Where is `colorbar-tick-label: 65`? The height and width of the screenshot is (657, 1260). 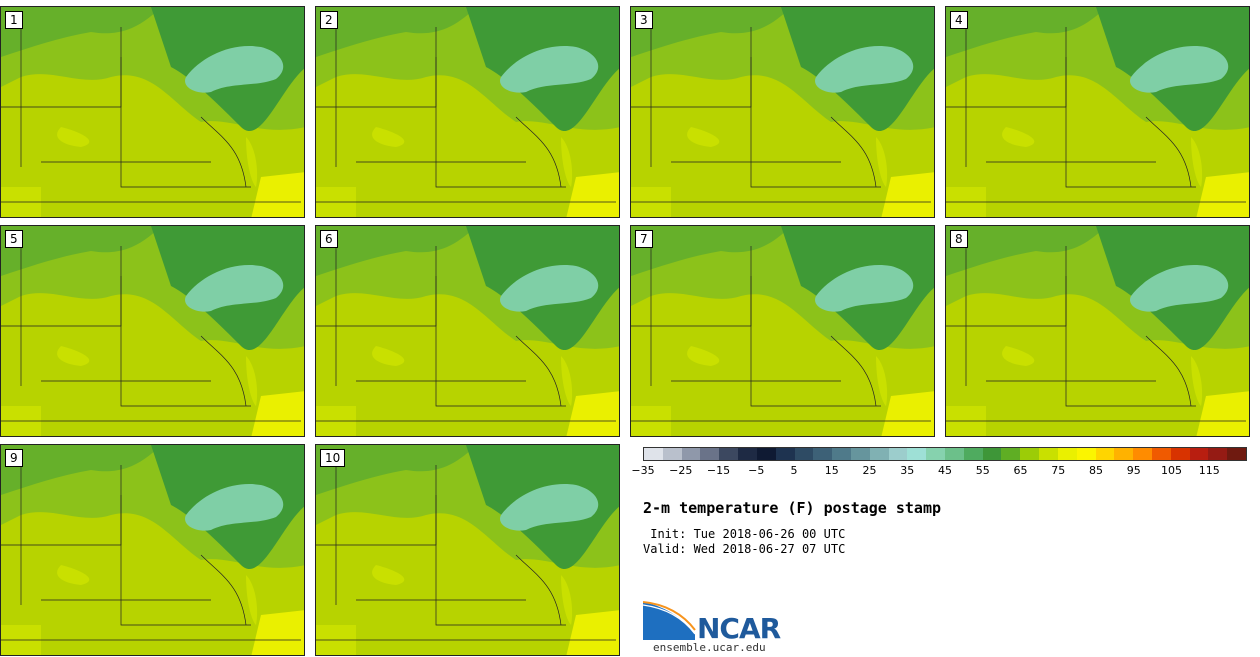
colorbar-tick-label: 65 is located at coordinates (1020, 470).